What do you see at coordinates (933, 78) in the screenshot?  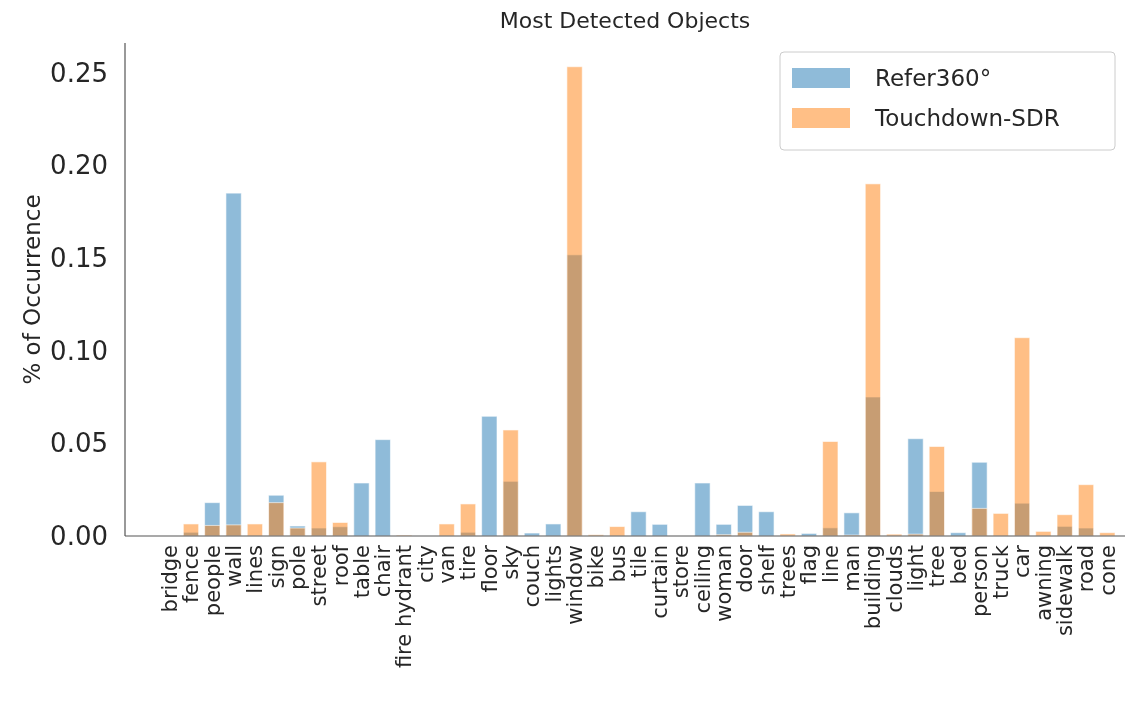 I see `legend-label: Refer360°` at bounding box center [933, 78].